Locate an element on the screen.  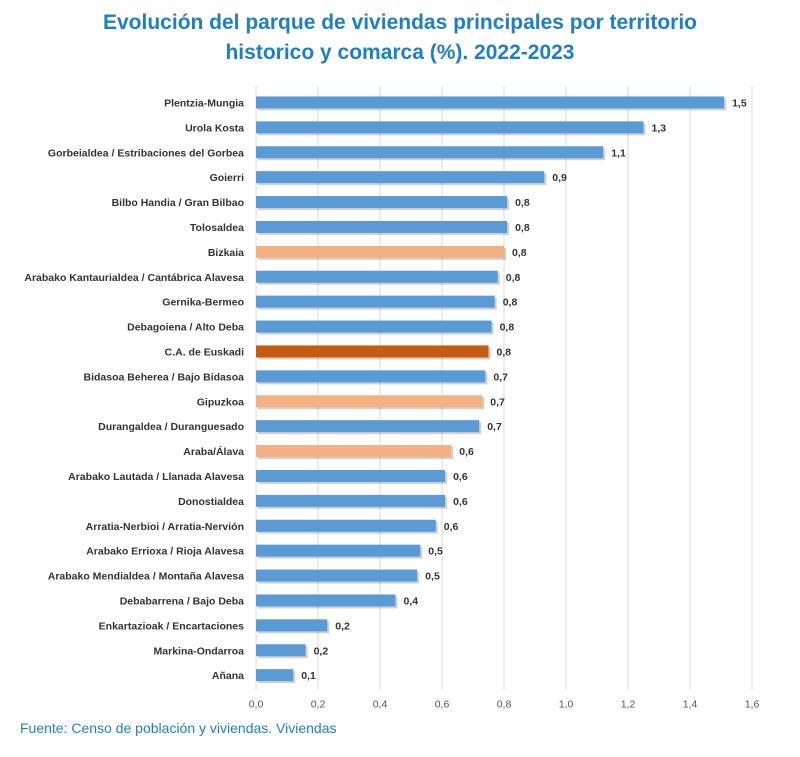
x-tick-label: 1,0 is located at coordinates (566, 705).